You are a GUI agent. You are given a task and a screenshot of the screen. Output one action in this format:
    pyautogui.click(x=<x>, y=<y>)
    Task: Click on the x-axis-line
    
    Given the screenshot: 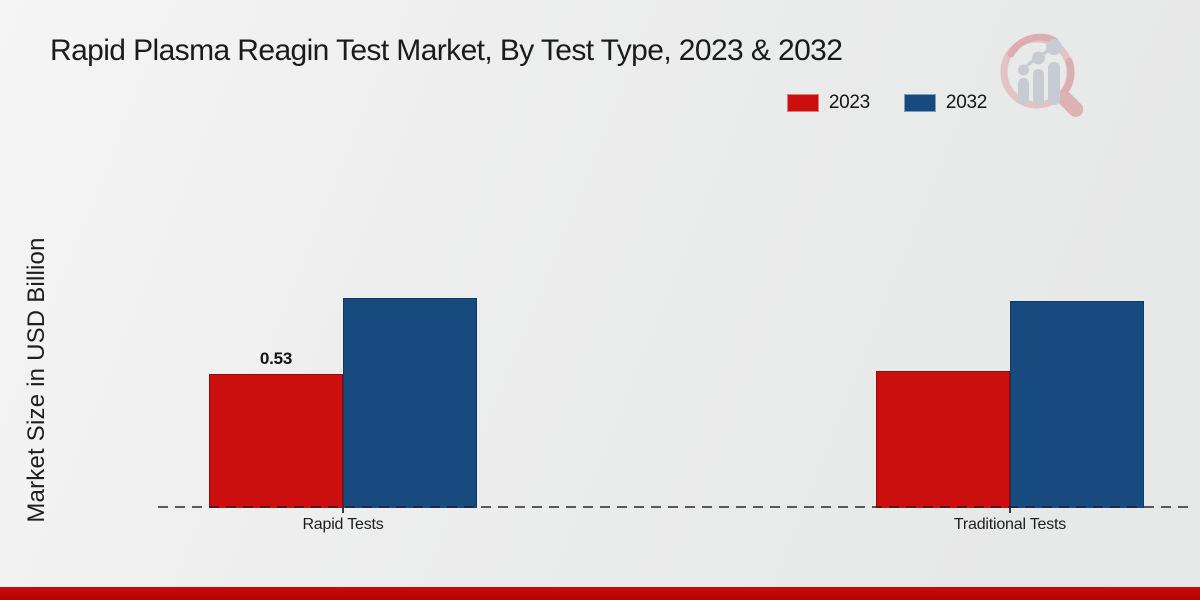 What is the action you would take?
    pyautogui.click(x=676, y=507)
    